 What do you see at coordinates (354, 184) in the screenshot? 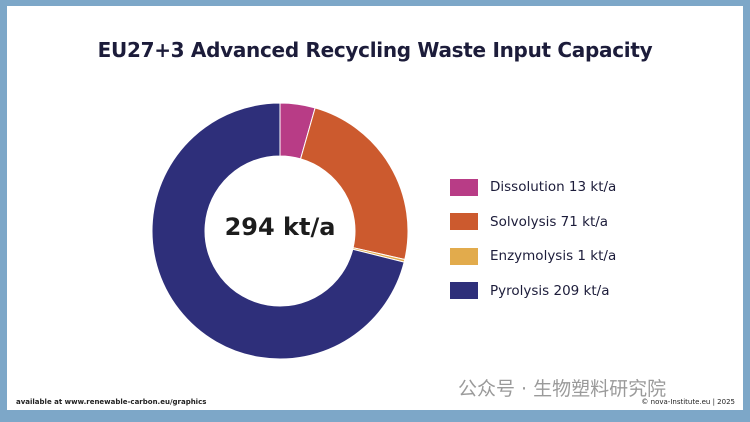
I see `slice-solvolysis` at bounding box center [354, 184].